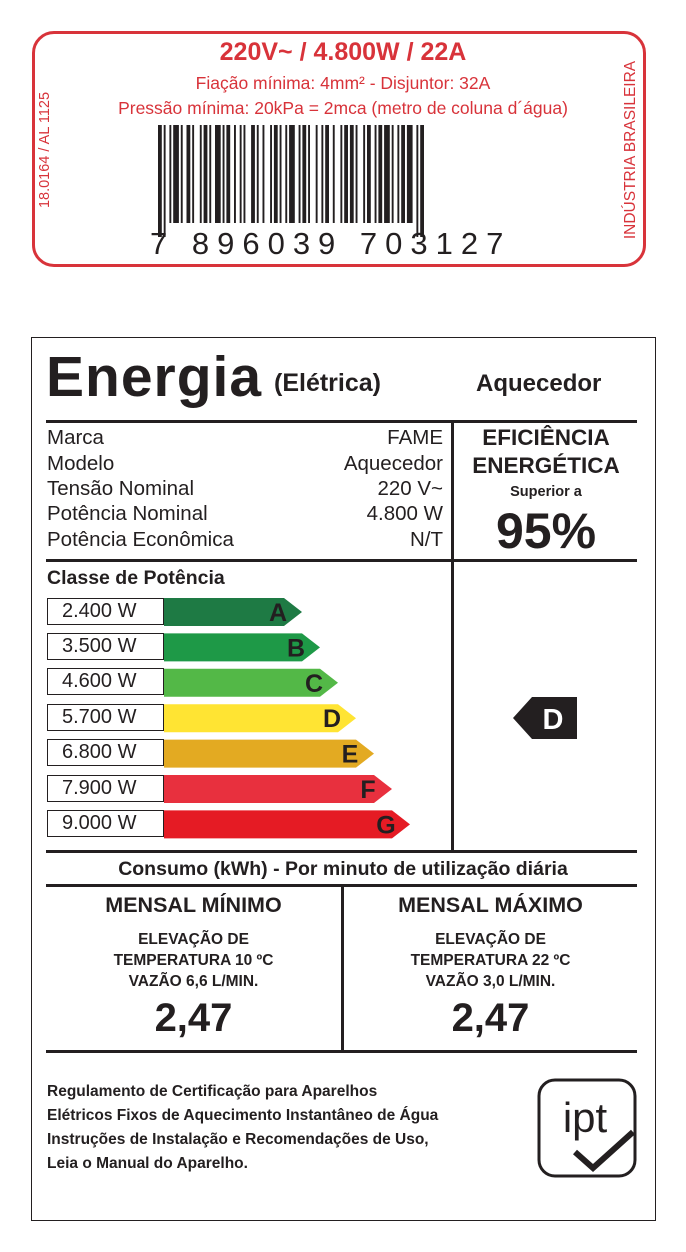 The image size is (686, 1252). Describe the element at coordinates (332, 719) in the screenshot. I see `class-letter-d: D` at that location.